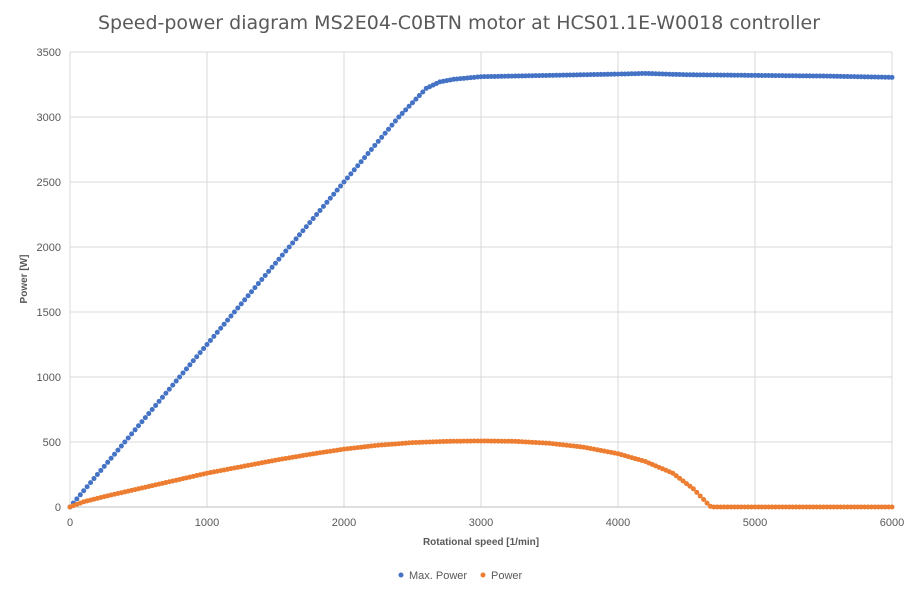 The image size is (920, 596). What do you see at coordinates (49, 280) in the screenshot?
I see `y-tick-labels: 0 500 1000 1500 2000 2500 3000 3500` at bounding box center [49, 280].